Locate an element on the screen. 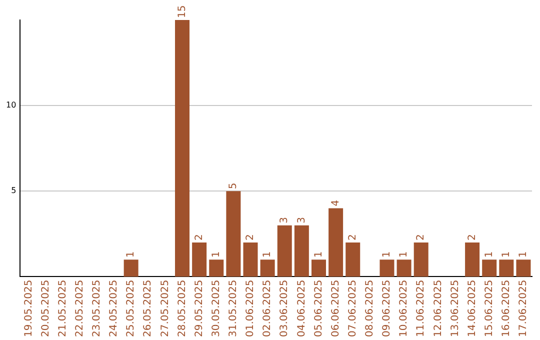 The height and width of the screenshot is (340, 540). x-tick-label: 28.05.2025 is located at coordinates (182, 309).